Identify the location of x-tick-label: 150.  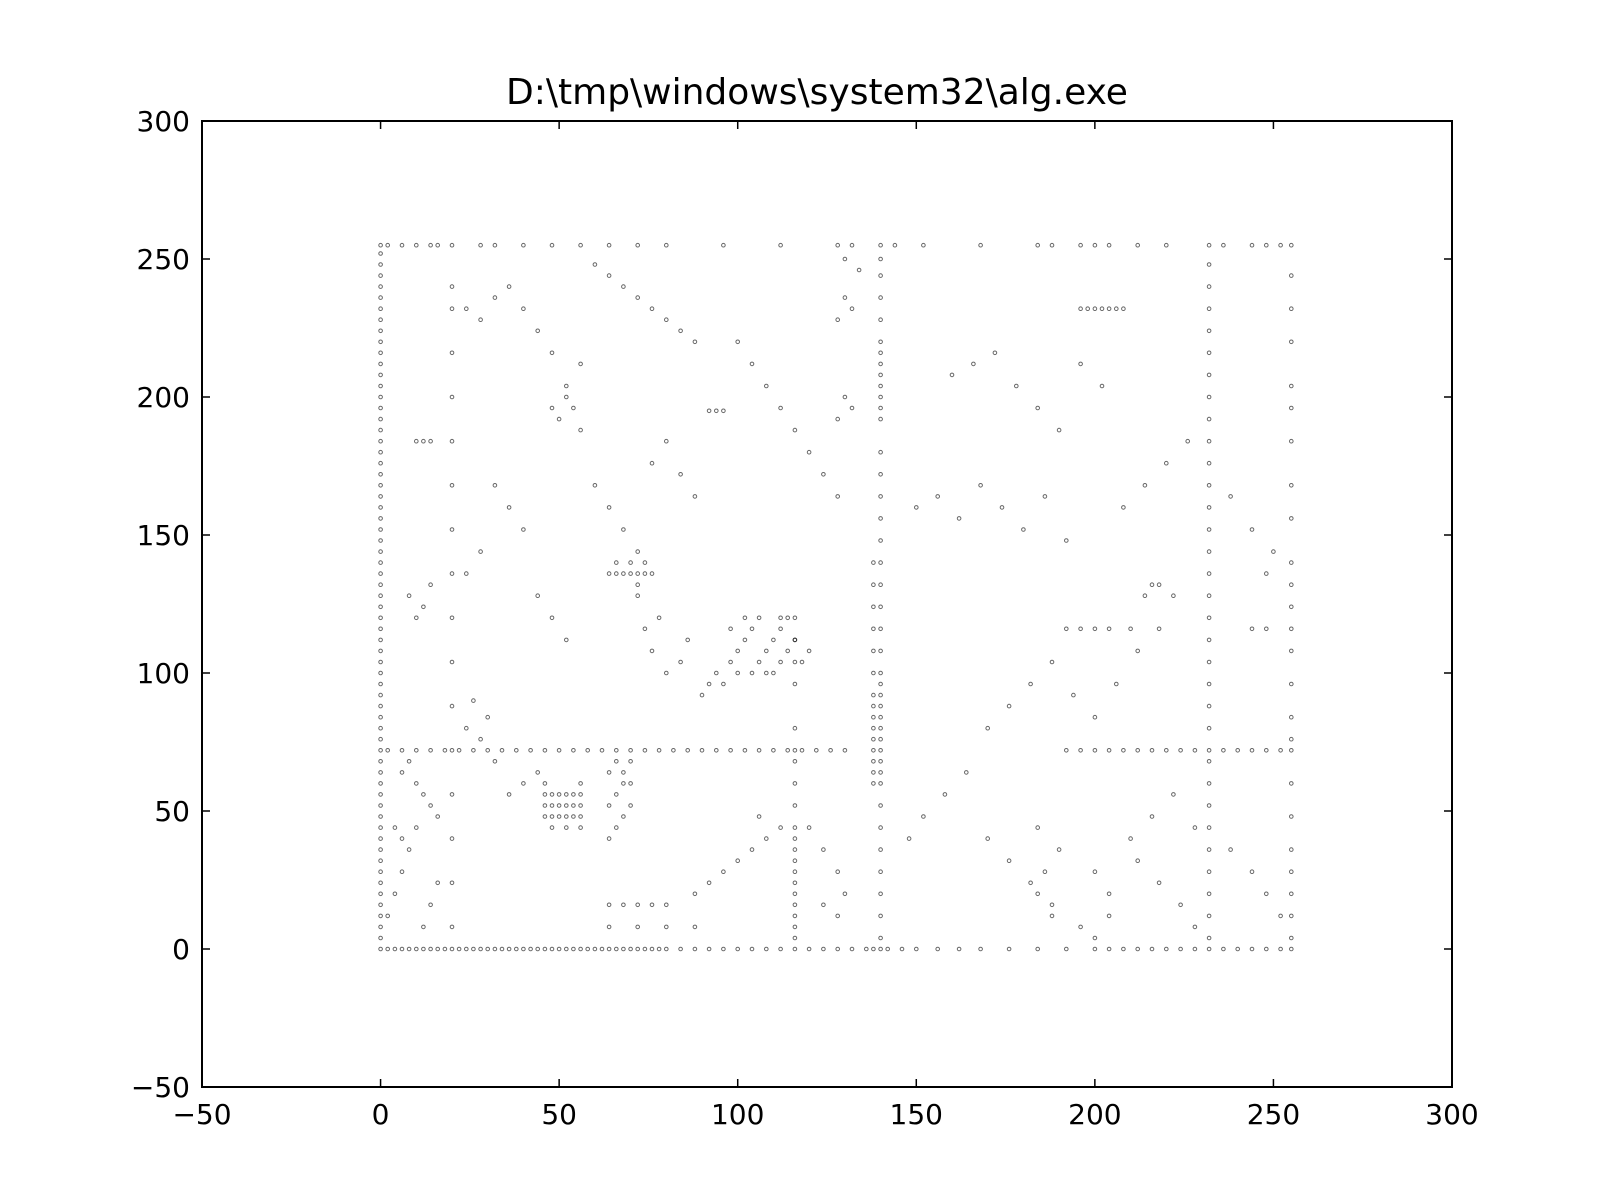
(916, 1114).